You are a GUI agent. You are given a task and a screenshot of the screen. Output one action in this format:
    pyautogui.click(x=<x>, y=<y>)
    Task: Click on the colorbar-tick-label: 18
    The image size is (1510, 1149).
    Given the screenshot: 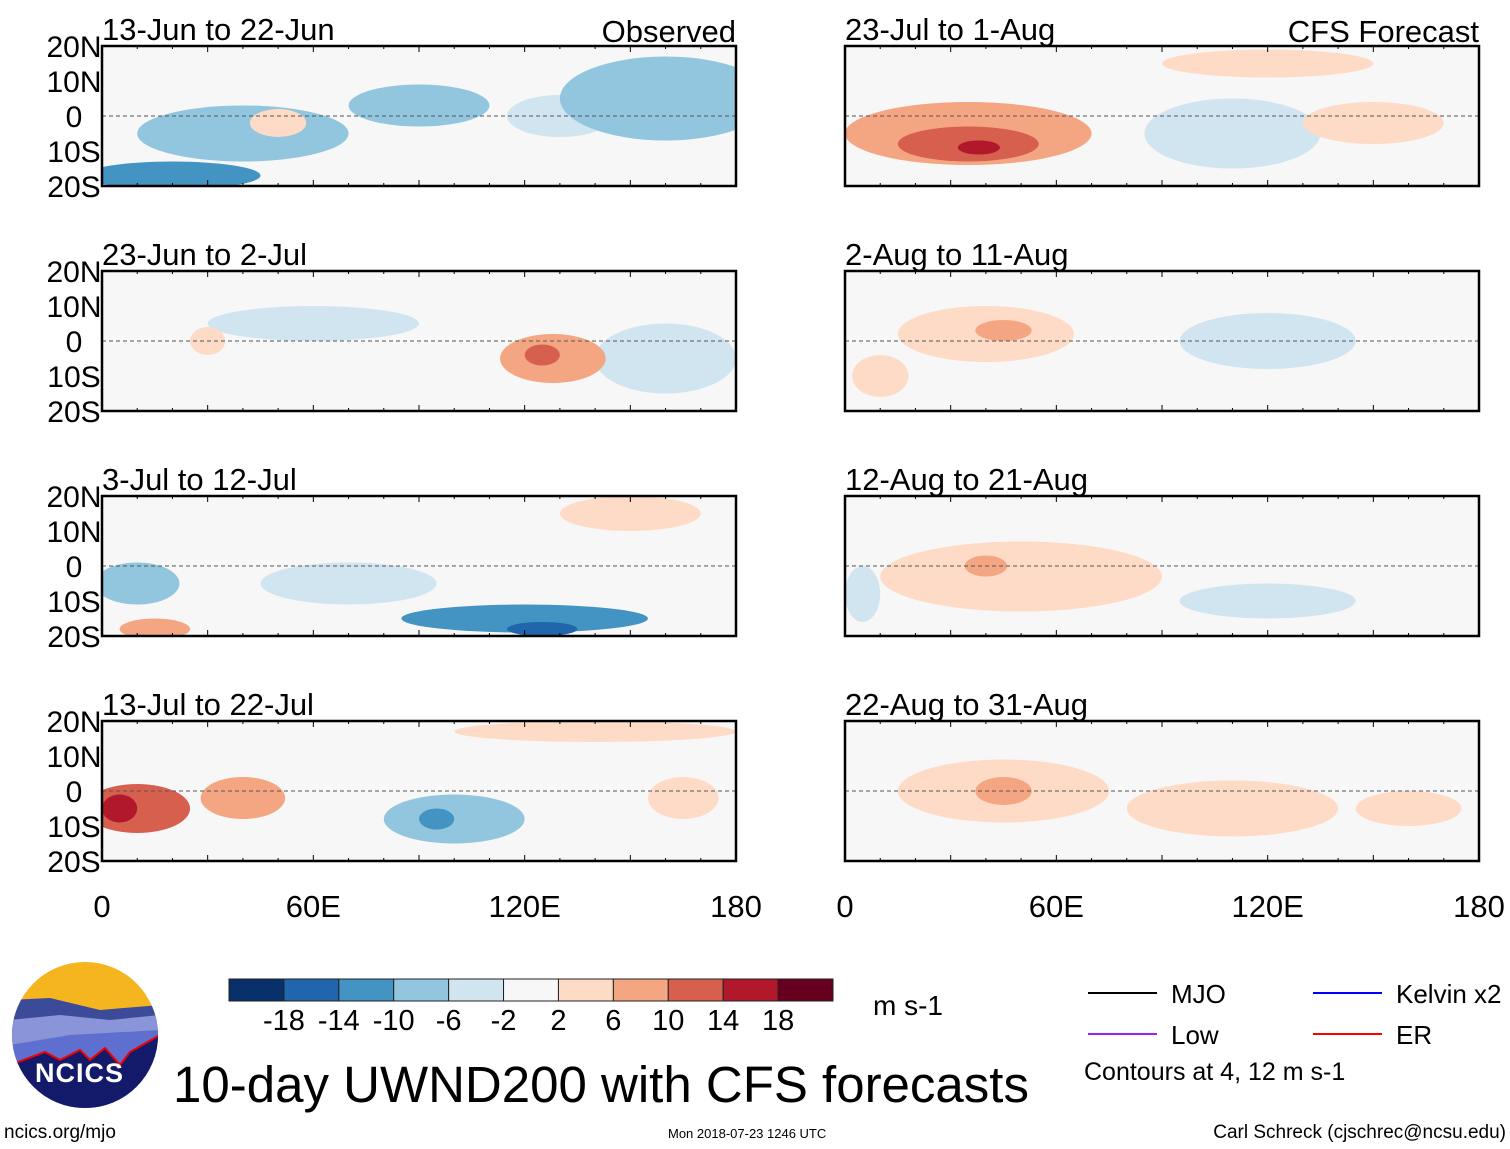 What is the action you would take?
    pyautogui.click(x=778, y=1021)
    